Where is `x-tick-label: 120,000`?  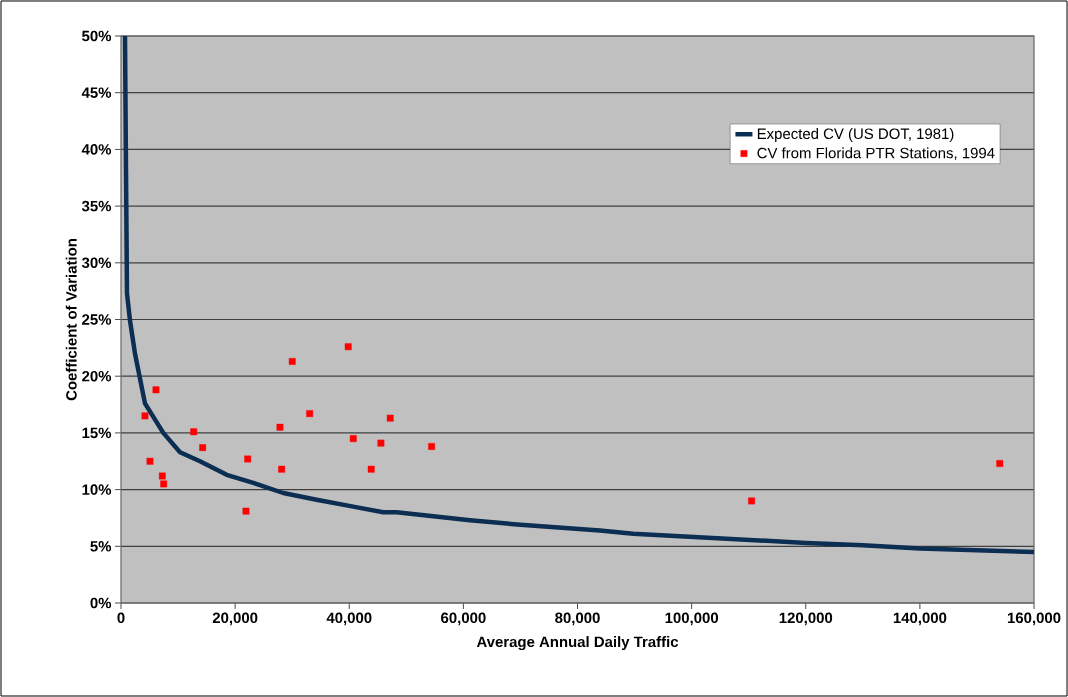 x-tick-label: 120,000 is located at coordinates (806, 619).